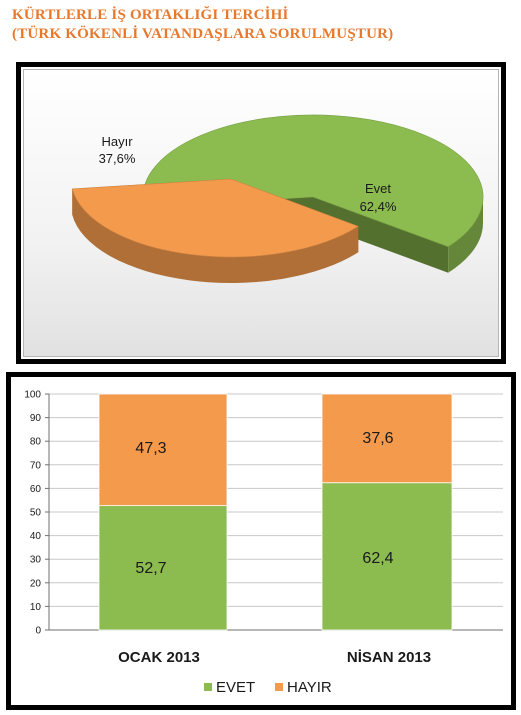 Image resolution: width=521 pixels, height=715 pixels. What do you see at coordinates (381, 235) in the screenshot?
I see `pie-slice-evet-wall` at bounding box center [381, 235].